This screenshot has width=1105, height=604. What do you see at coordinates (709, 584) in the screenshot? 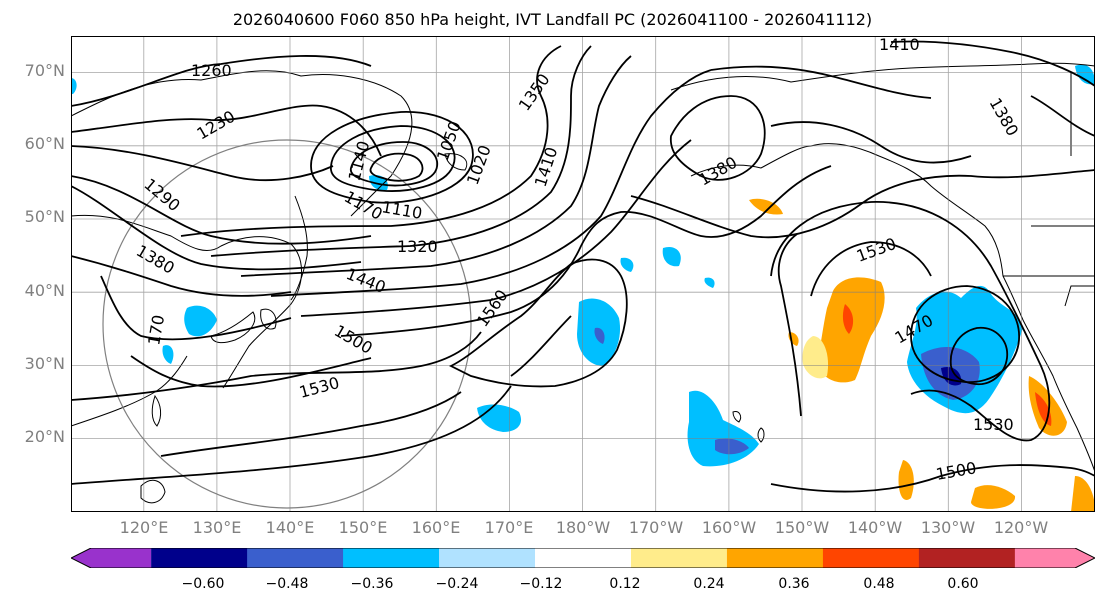
I see `colorbar-tick: 0.24` at bounding box center [709, 584].